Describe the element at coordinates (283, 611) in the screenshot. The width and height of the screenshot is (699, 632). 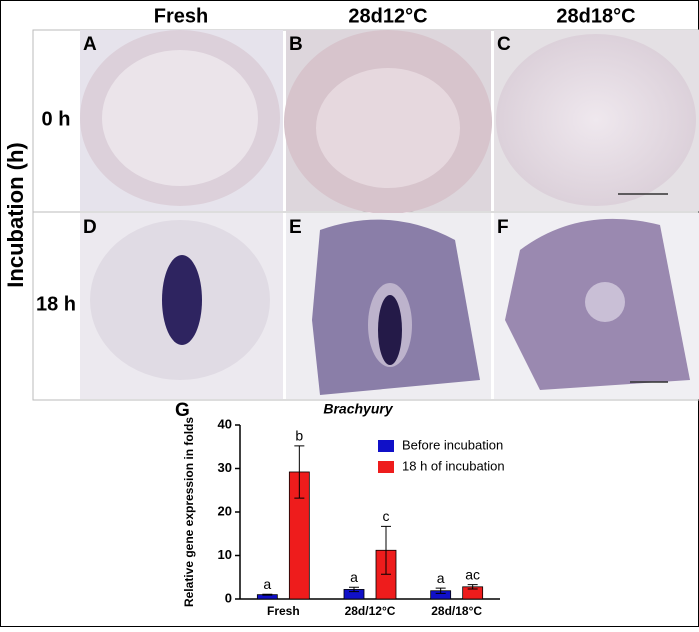
I see `x-tick-label: Fresh` at that location.